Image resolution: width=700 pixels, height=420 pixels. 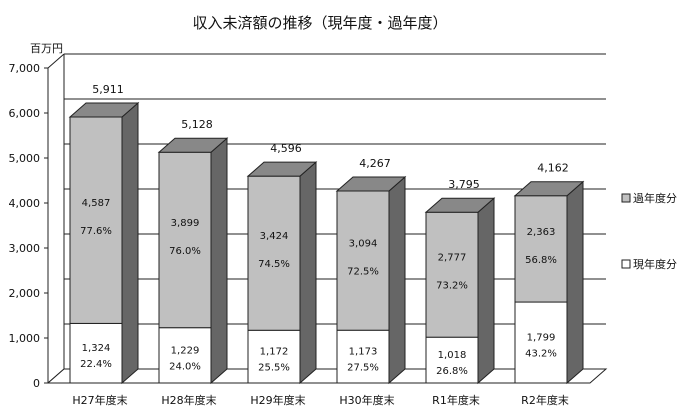 I want to click on bar-stack: 1,018 26.8% 2,777 73.2% 3,795, so click(x=460, y=281).